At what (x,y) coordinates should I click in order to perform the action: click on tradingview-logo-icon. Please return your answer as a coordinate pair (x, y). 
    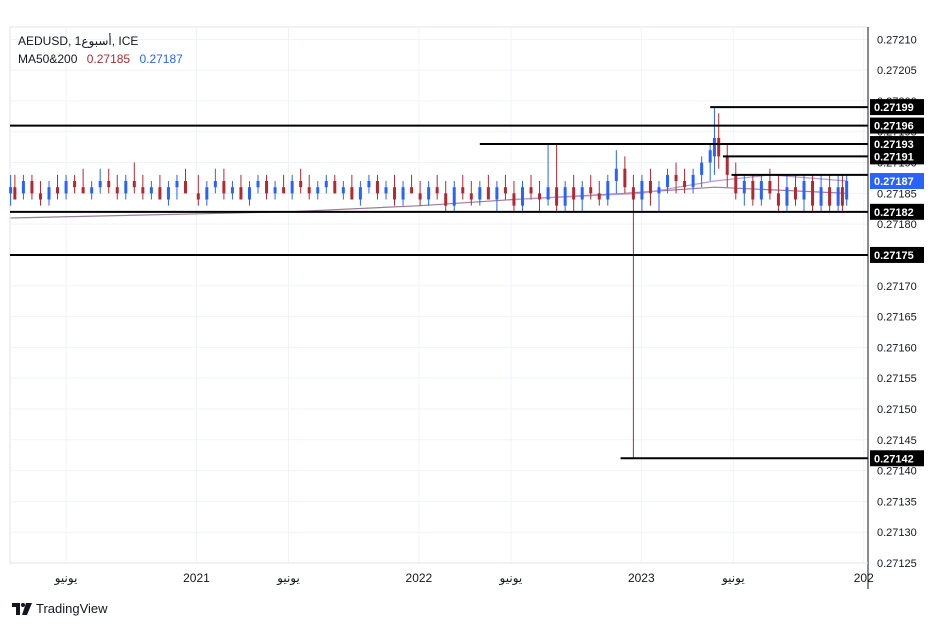
    Looking at the image, I should click on (22, 608).